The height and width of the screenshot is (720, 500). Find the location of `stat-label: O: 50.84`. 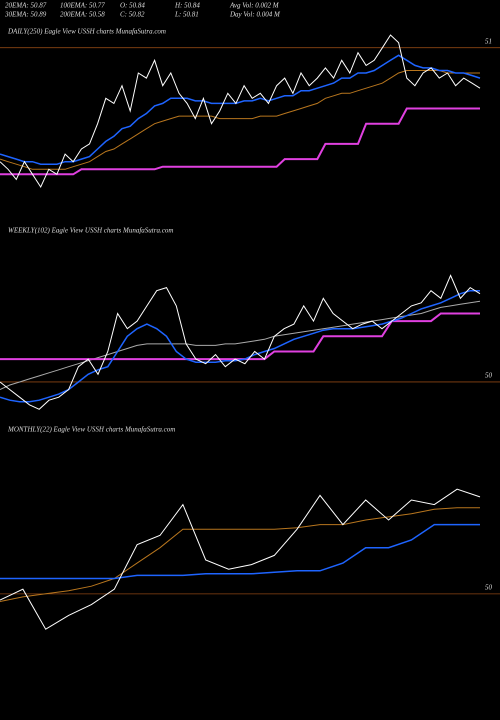

stat-label: O: 50.84 is located at coordinates (132, 6).